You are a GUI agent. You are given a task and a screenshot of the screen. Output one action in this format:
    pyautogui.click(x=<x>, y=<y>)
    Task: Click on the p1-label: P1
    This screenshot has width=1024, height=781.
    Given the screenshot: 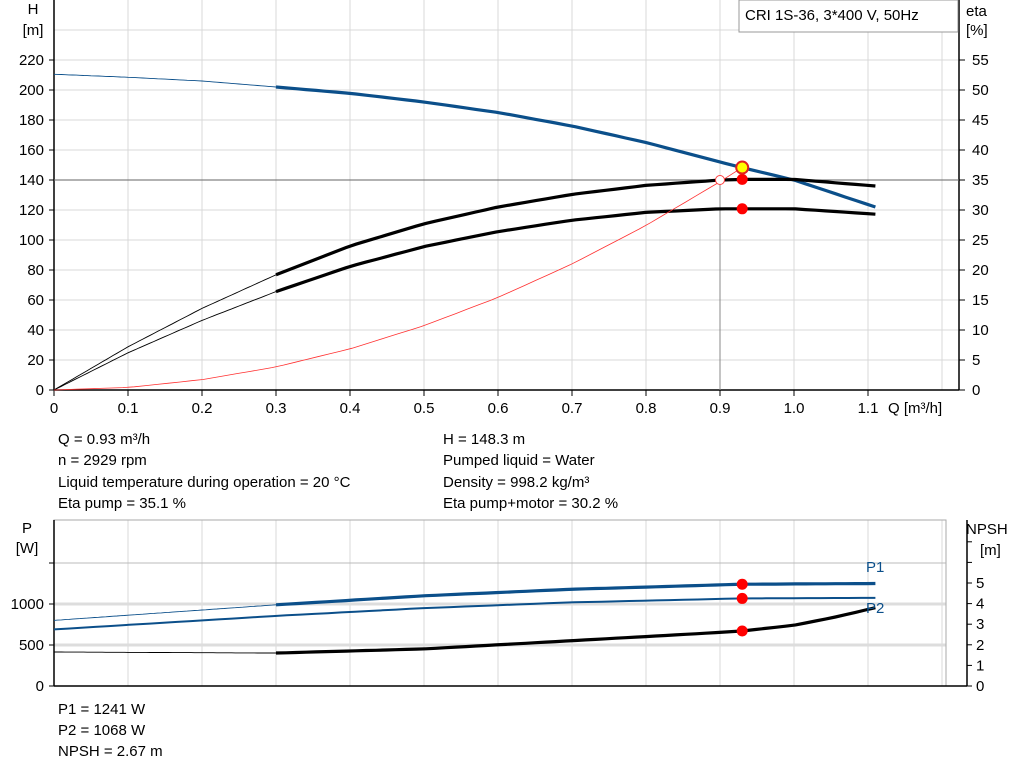 What is the action you would take?
    pyautogui.click(x=875, y=567)
    